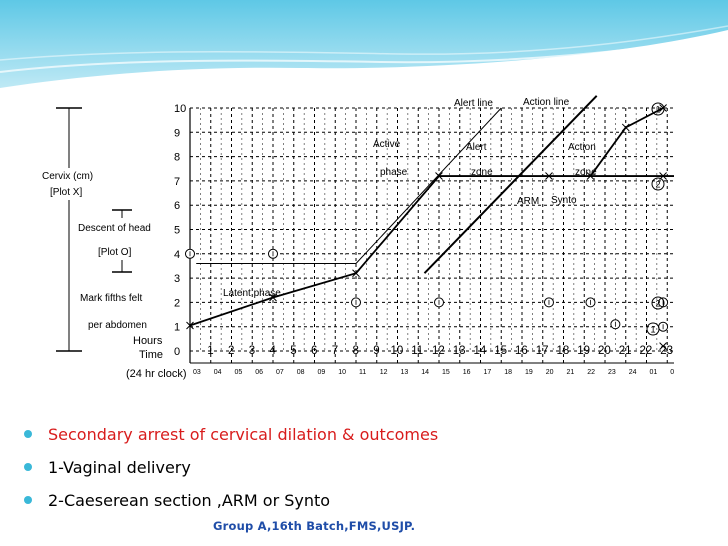 The image size is (728, 546). Describe the element at coordinates (314, 526) in the screenshot. I see `footer-credit: Group A,16th Batch,FMS,USJP.` at that location.